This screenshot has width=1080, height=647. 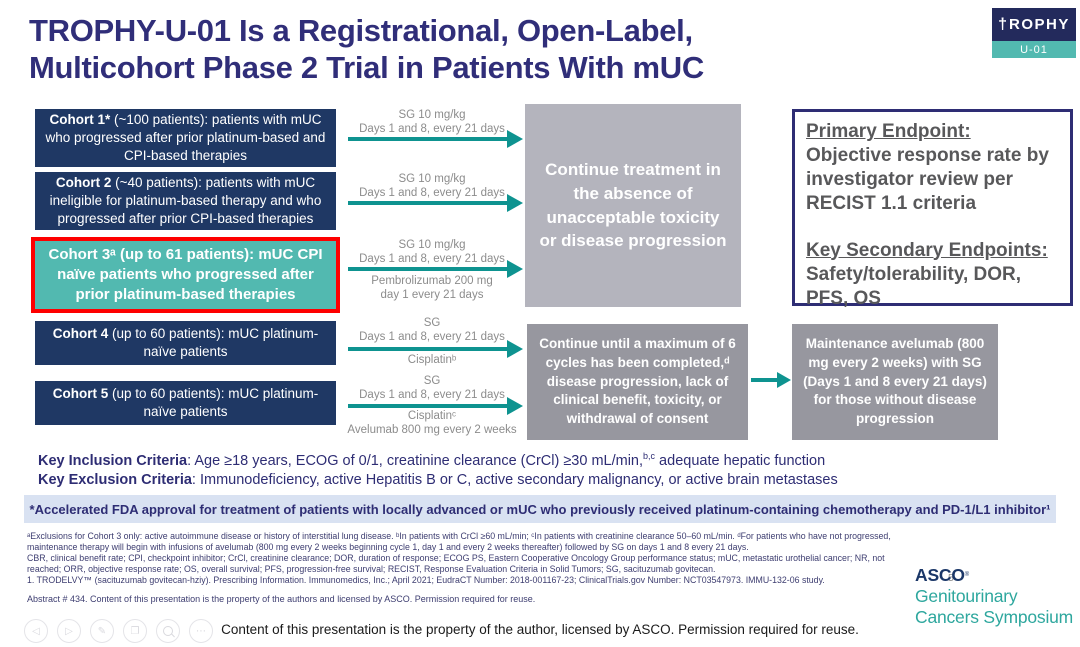 I want to click on regimen-5-line4: Avelumab 800 mg every 2 weeks, so click(x=432, y=429).